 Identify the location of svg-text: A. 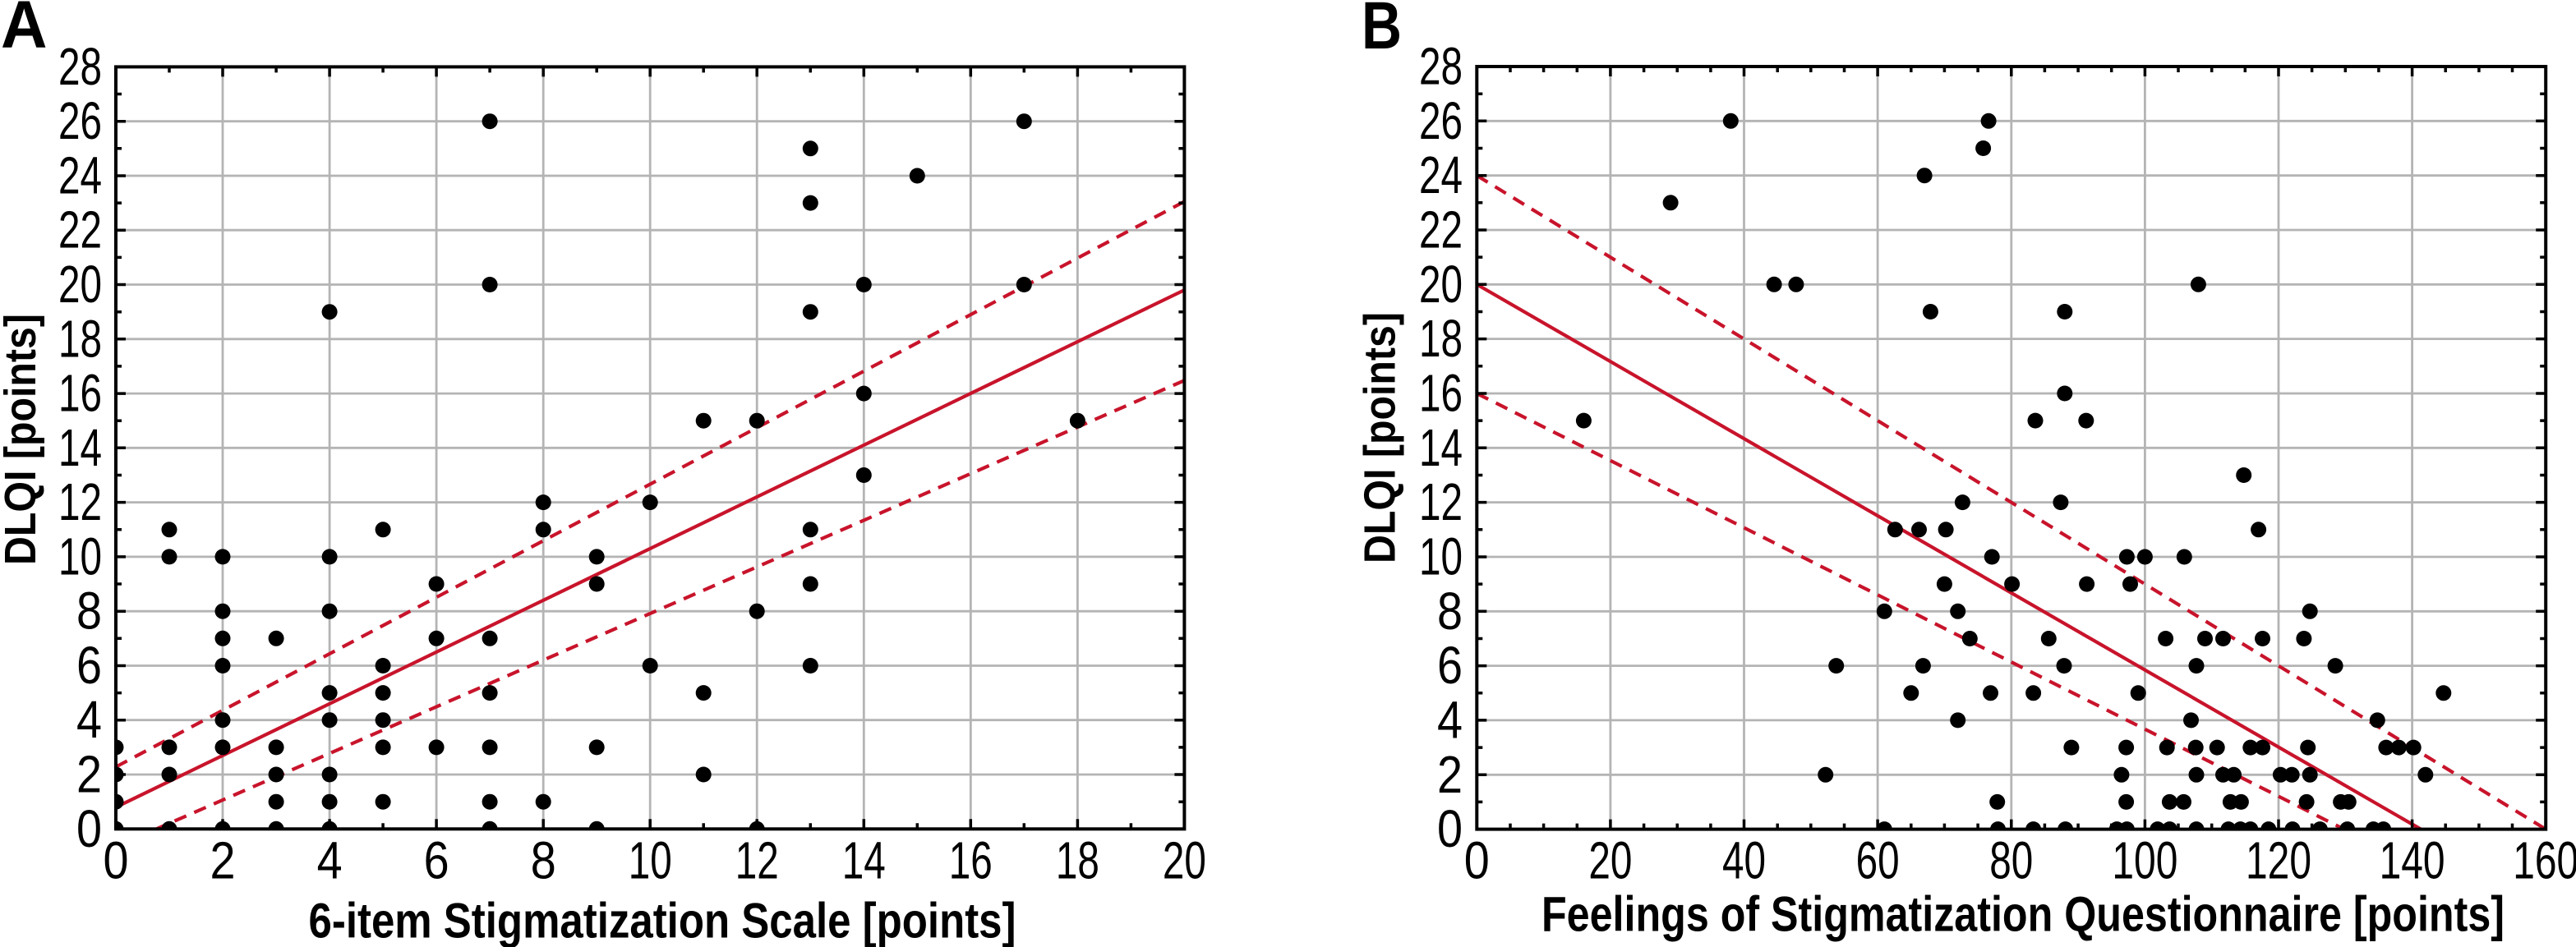
(24, 31).